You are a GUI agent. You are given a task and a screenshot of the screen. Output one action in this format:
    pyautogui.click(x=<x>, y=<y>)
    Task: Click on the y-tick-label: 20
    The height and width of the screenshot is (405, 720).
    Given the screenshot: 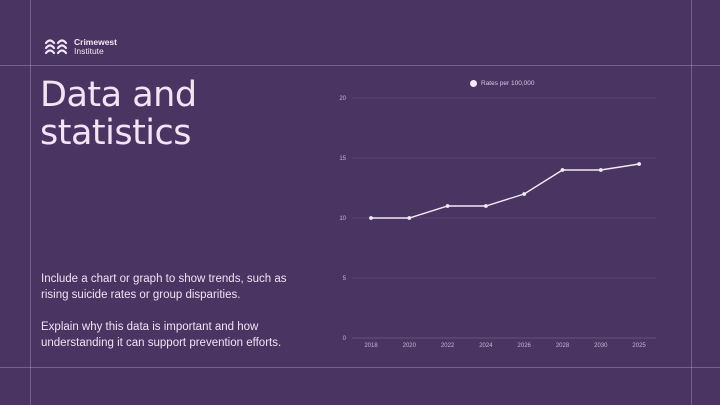 What is the action you would take?
    pyautogui.click(x=342, y=99)
    